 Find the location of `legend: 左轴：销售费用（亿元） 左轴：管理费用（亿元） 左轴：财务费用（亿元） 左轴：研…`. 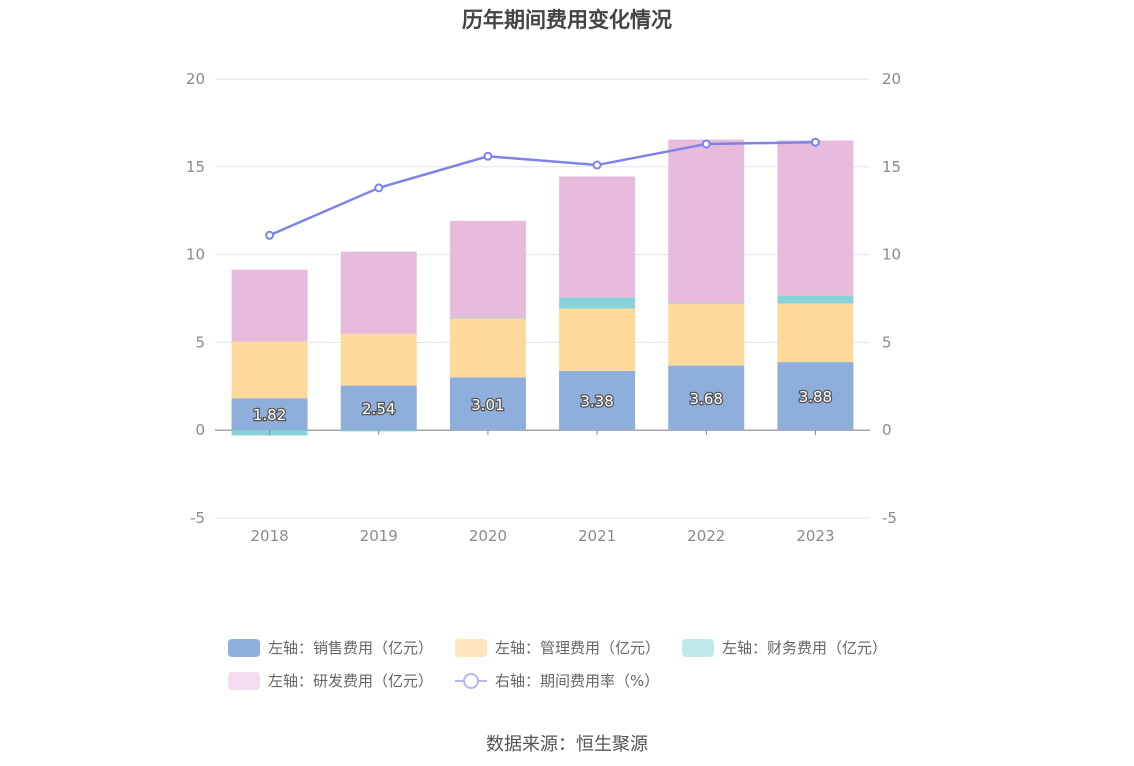

legend: 左轴：销售费用（亿元） 左轴：管理费用（亿元） 左轴：财务费用（亿元） 左轴：研… is located at coordinates (578, 664).